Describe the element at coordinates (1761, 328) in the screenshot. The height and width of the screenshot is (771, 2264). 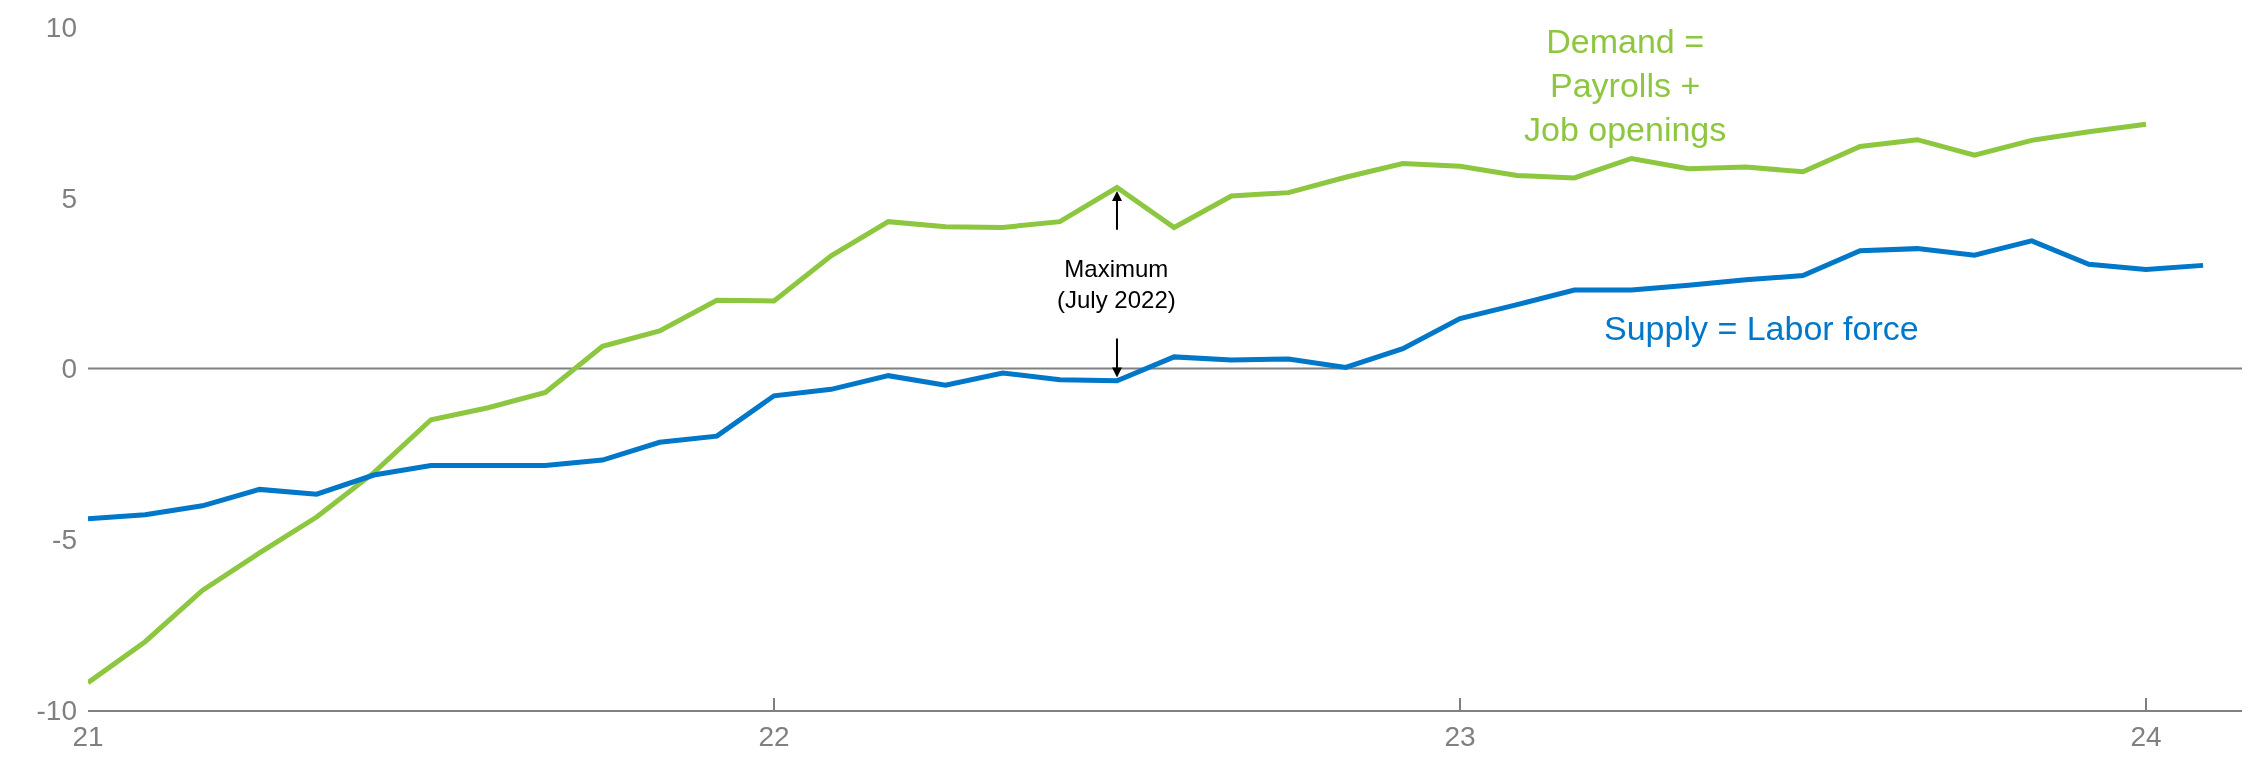
I see `series-label: Supply = Labor force` at that location.